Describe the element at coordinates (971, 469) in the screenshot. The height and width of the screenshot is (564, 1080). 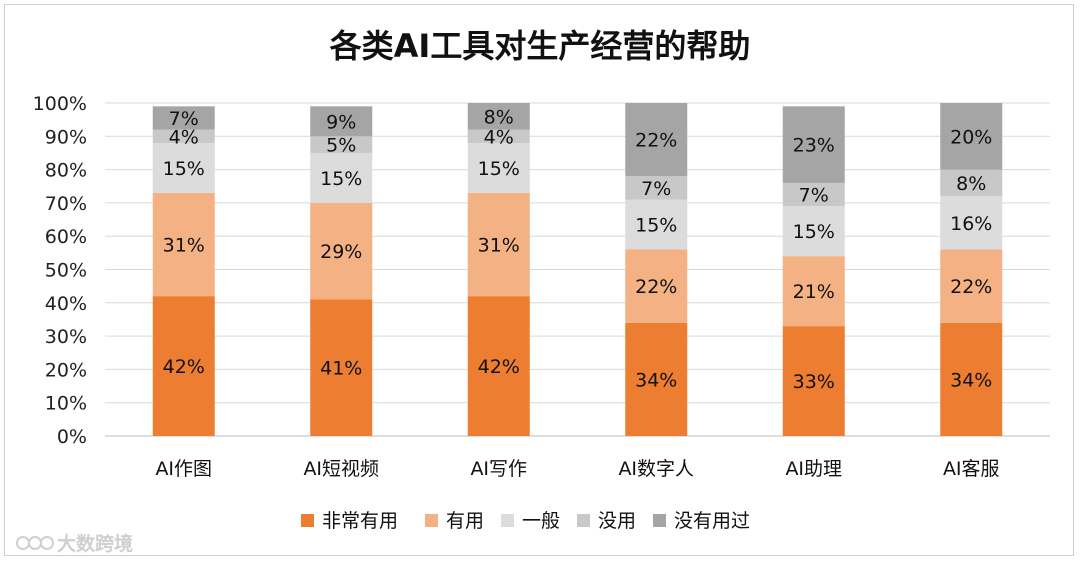
I see `x-category-label: AI客服` at that location.